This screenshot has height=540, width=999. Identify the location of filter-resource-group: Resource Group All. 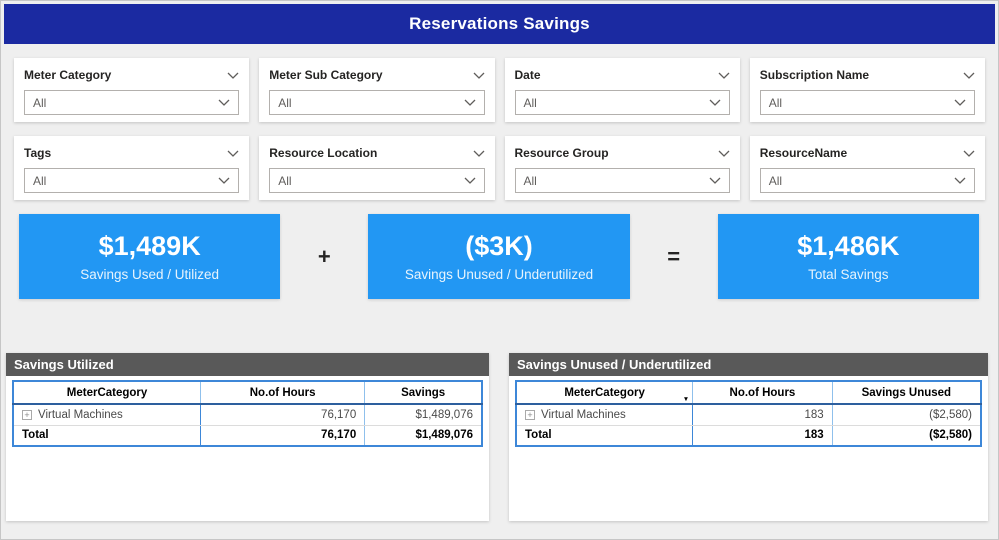
(622, 168).